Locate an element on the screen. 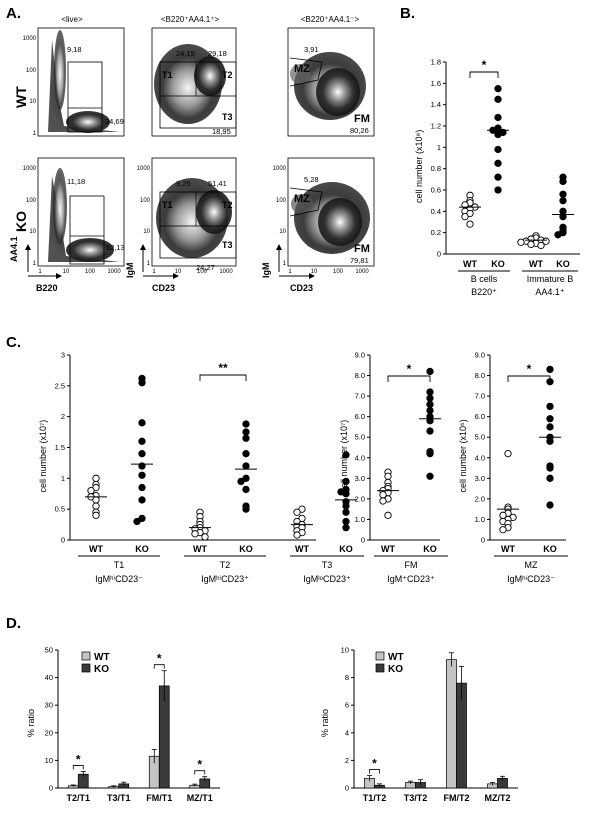  legend-swatch-wt is located at coordinates (380, 656).